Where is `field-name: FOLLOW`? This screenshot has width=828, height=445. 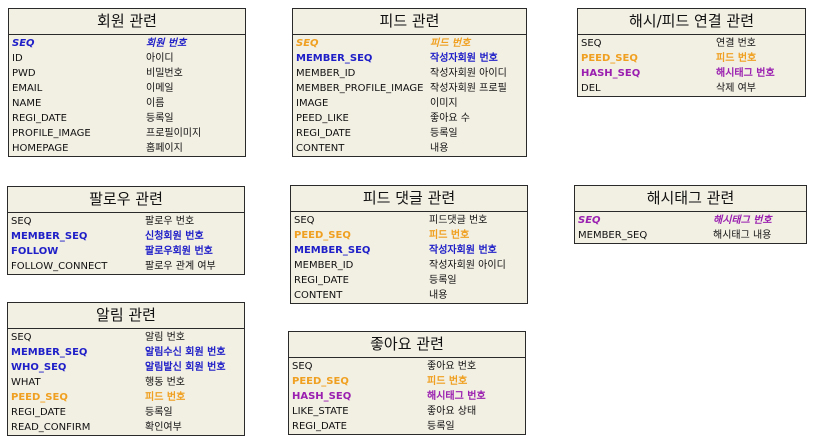 field-name: FOLLOW is located at coordinates (35, 251).